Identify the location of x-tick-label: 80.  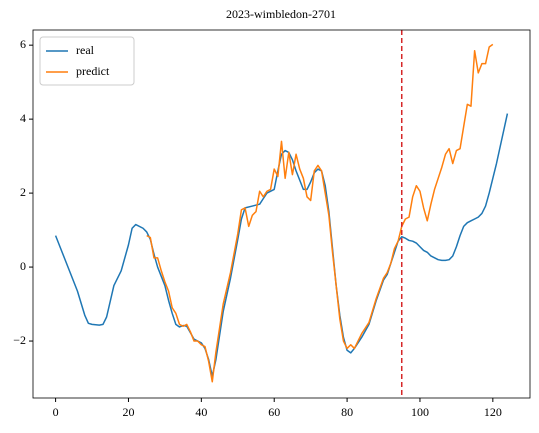
(347, 412).